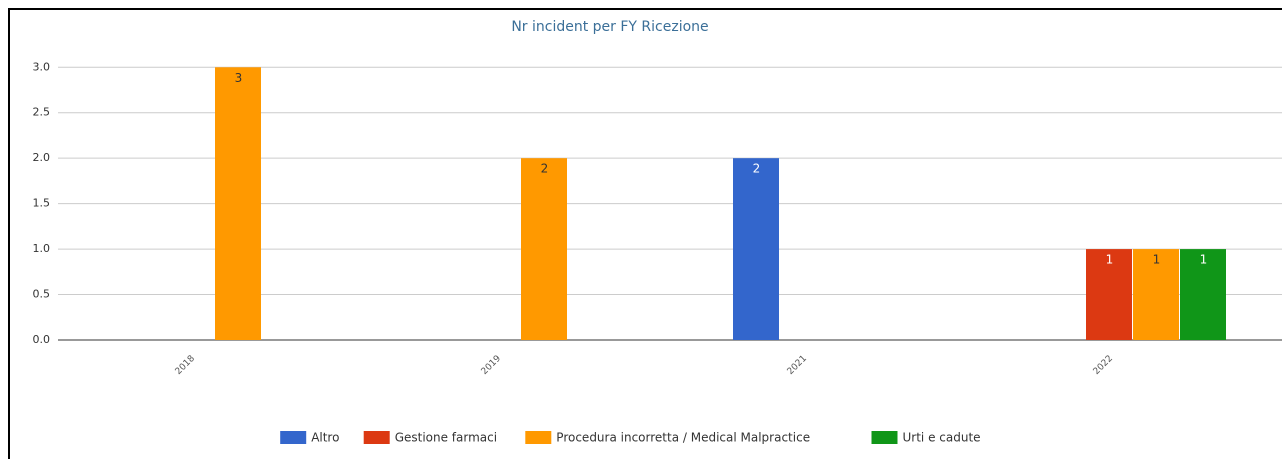 This screenshot has height=459, width=1282. Describe the element at coordinates (42, 339) in the screenshot. I see `y-tick-label: 0.0` at that location.